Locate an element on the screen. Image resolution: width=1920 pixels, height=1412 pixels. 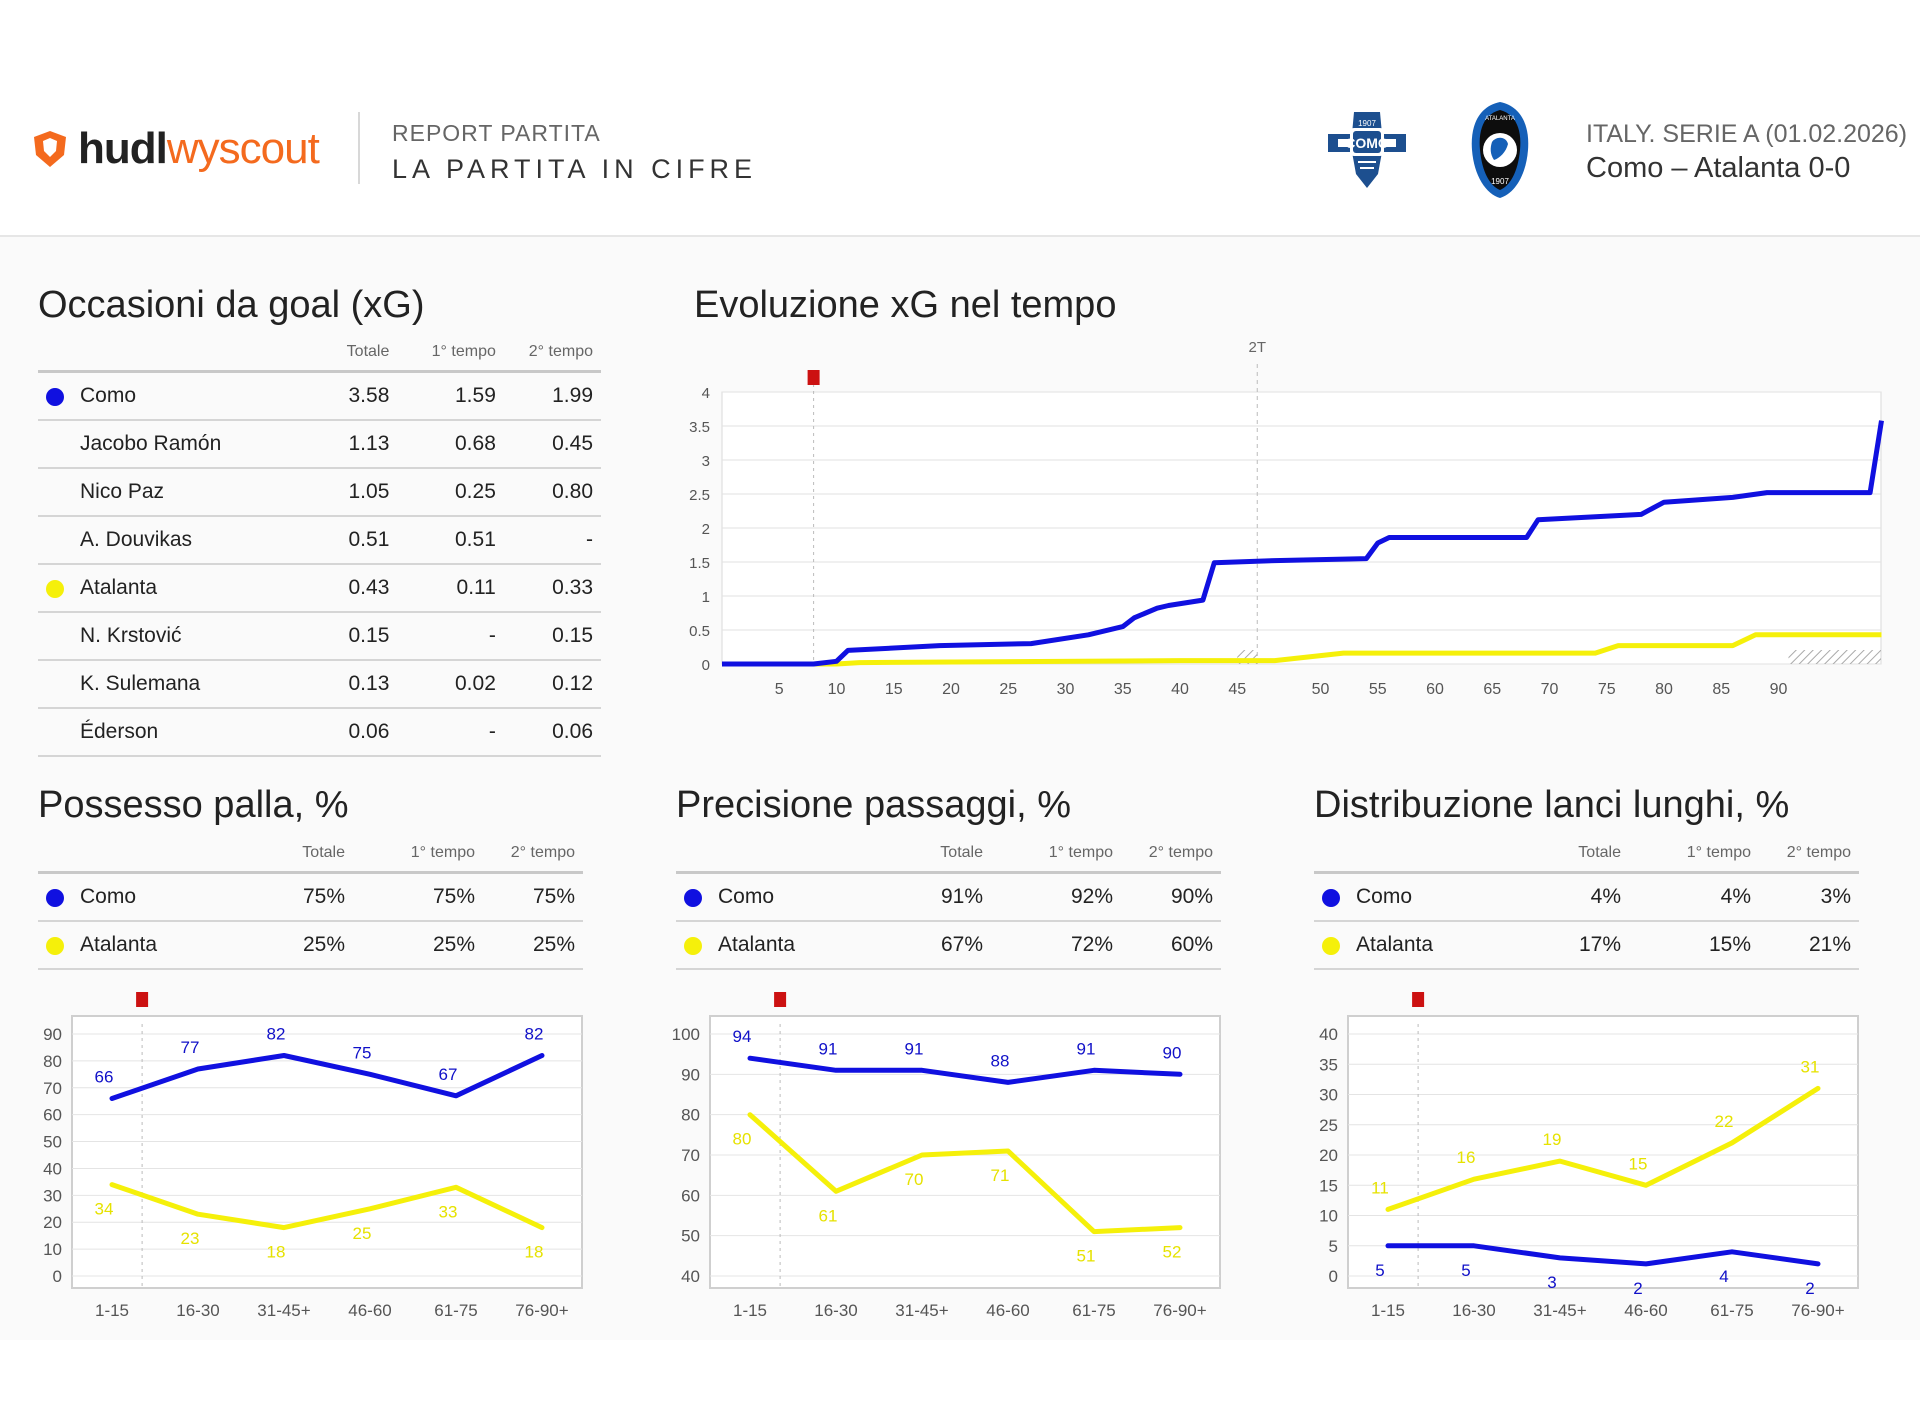
data-label: 18 is located at coordinates (534, 1252).